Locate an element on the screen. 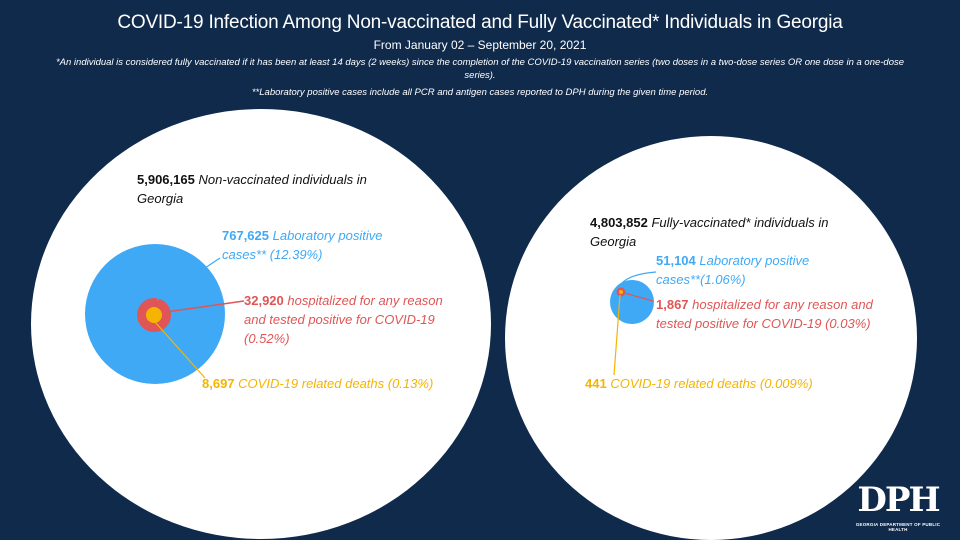  vaccinated-hosp-number: 1,867 is located at coordinates (672, 304).